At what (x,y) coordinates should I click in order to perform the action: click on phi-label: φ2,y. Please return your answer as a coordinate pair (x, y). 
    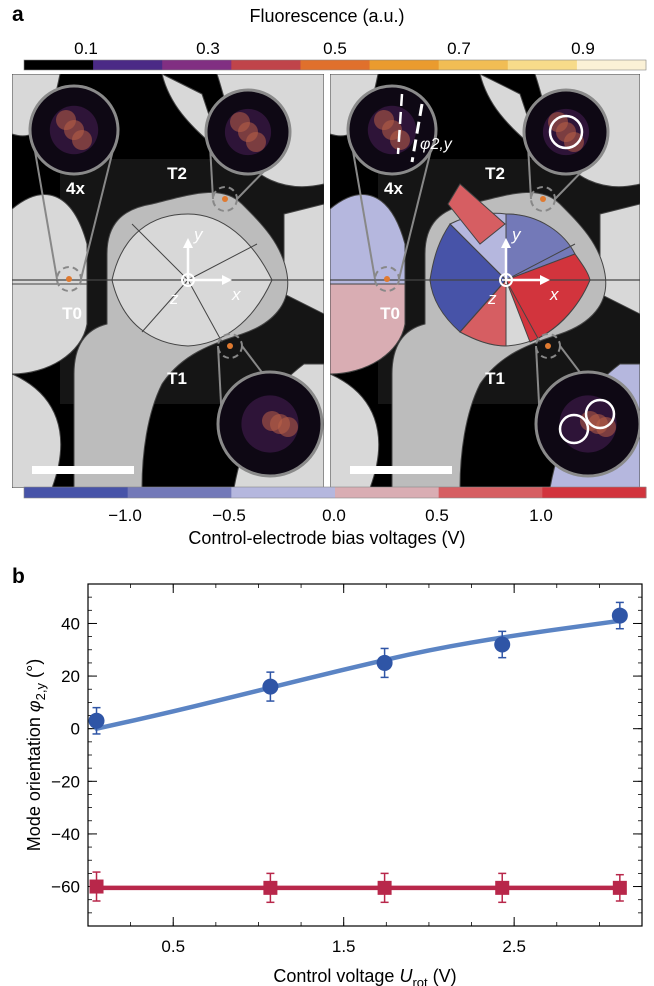
    Looking at the image, I should click on (436, 144).